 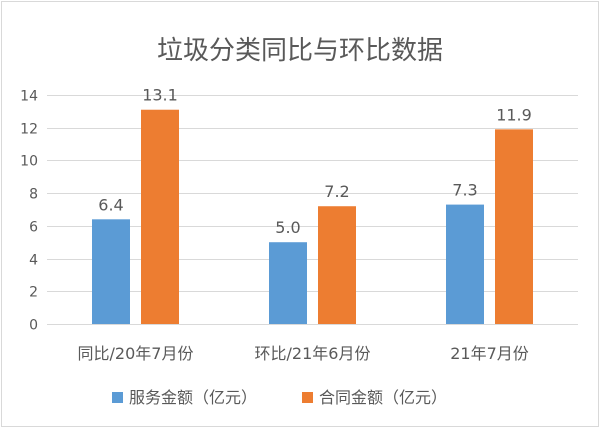 I want to click on legend-label: 服务金额（亿元）, so click(x=193, y=397).